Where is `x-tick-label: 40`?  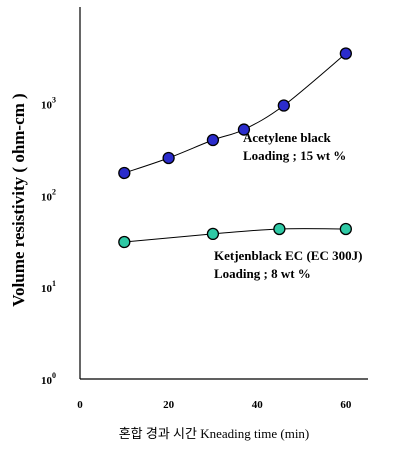 x-tick-label: 40 is located at coordinates (258, 405).